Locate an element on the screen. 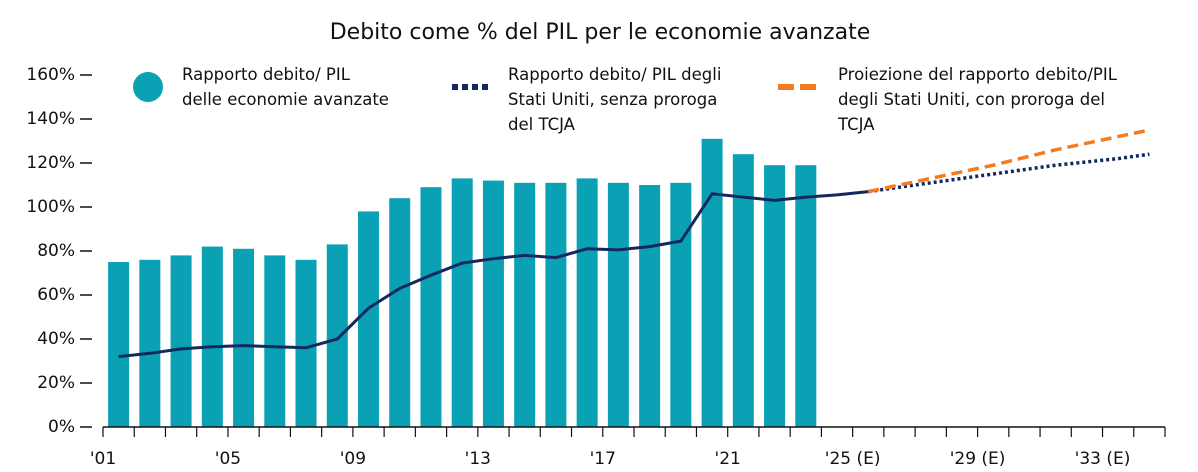 This screenshot has width=1198, height=472. y-tick-label: 140% is located at coordinates (50, 119).